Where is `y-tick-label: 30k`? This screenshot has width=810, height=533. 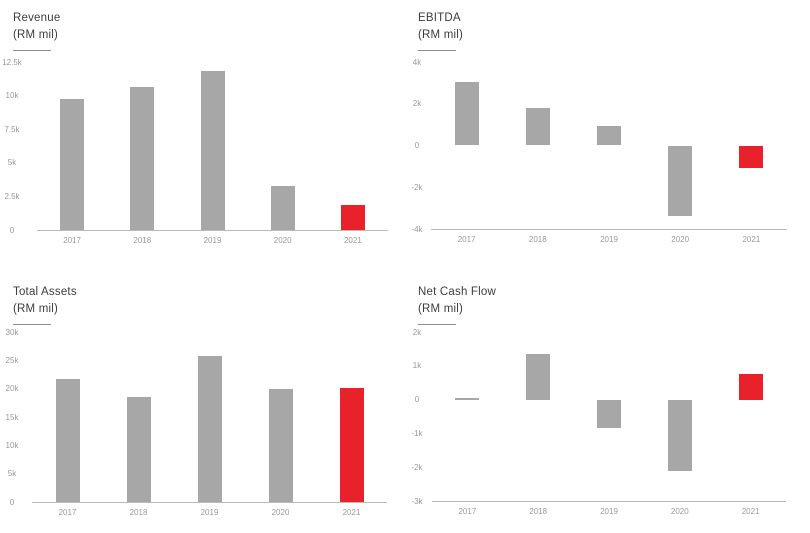
y-tick-label: 30k is located at coordinates (12, 332).